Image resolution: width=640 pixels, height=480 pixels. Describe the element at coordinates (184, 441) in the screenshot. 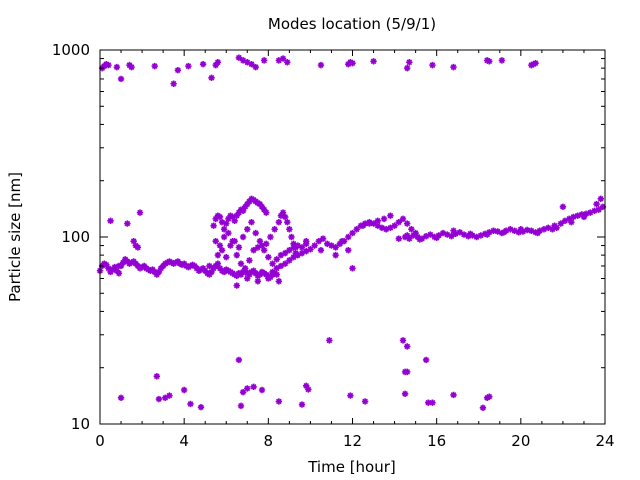

I see `x-tick-label: 4` at that location.